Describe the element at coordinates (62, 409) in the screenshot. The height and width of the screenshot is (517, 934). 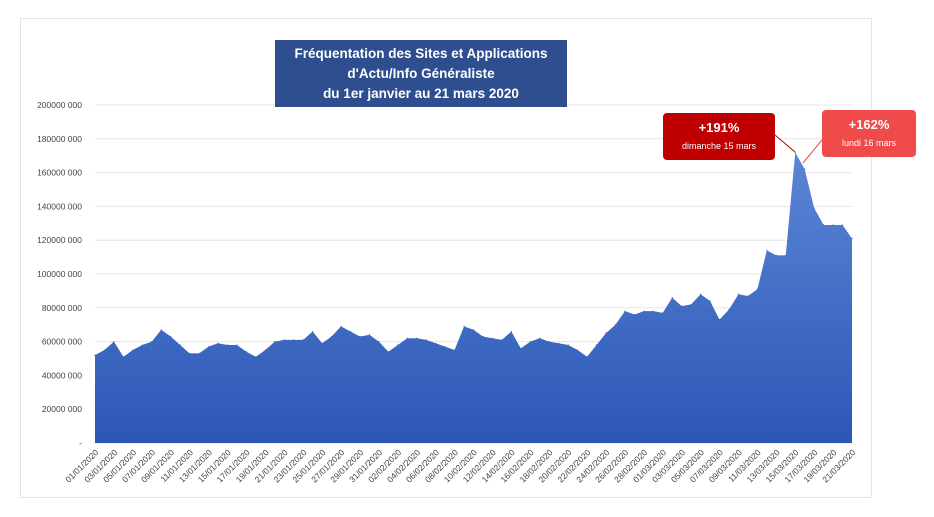
I see `y-tick-label: 20000 000` at that location.